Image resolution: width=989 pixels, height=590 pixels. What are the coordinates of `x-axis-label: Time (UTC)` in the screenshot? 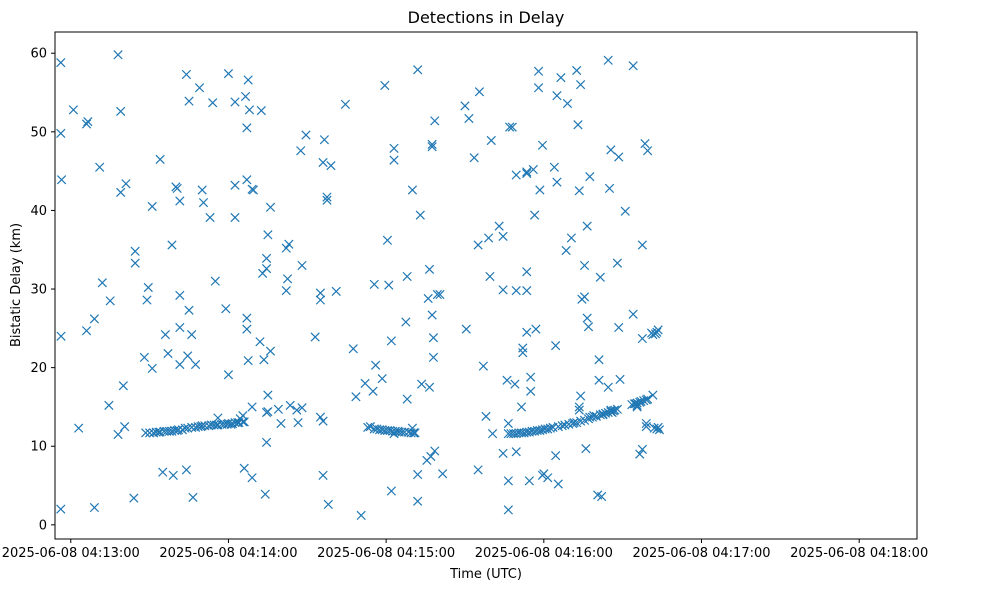 It's located at (485, 574).